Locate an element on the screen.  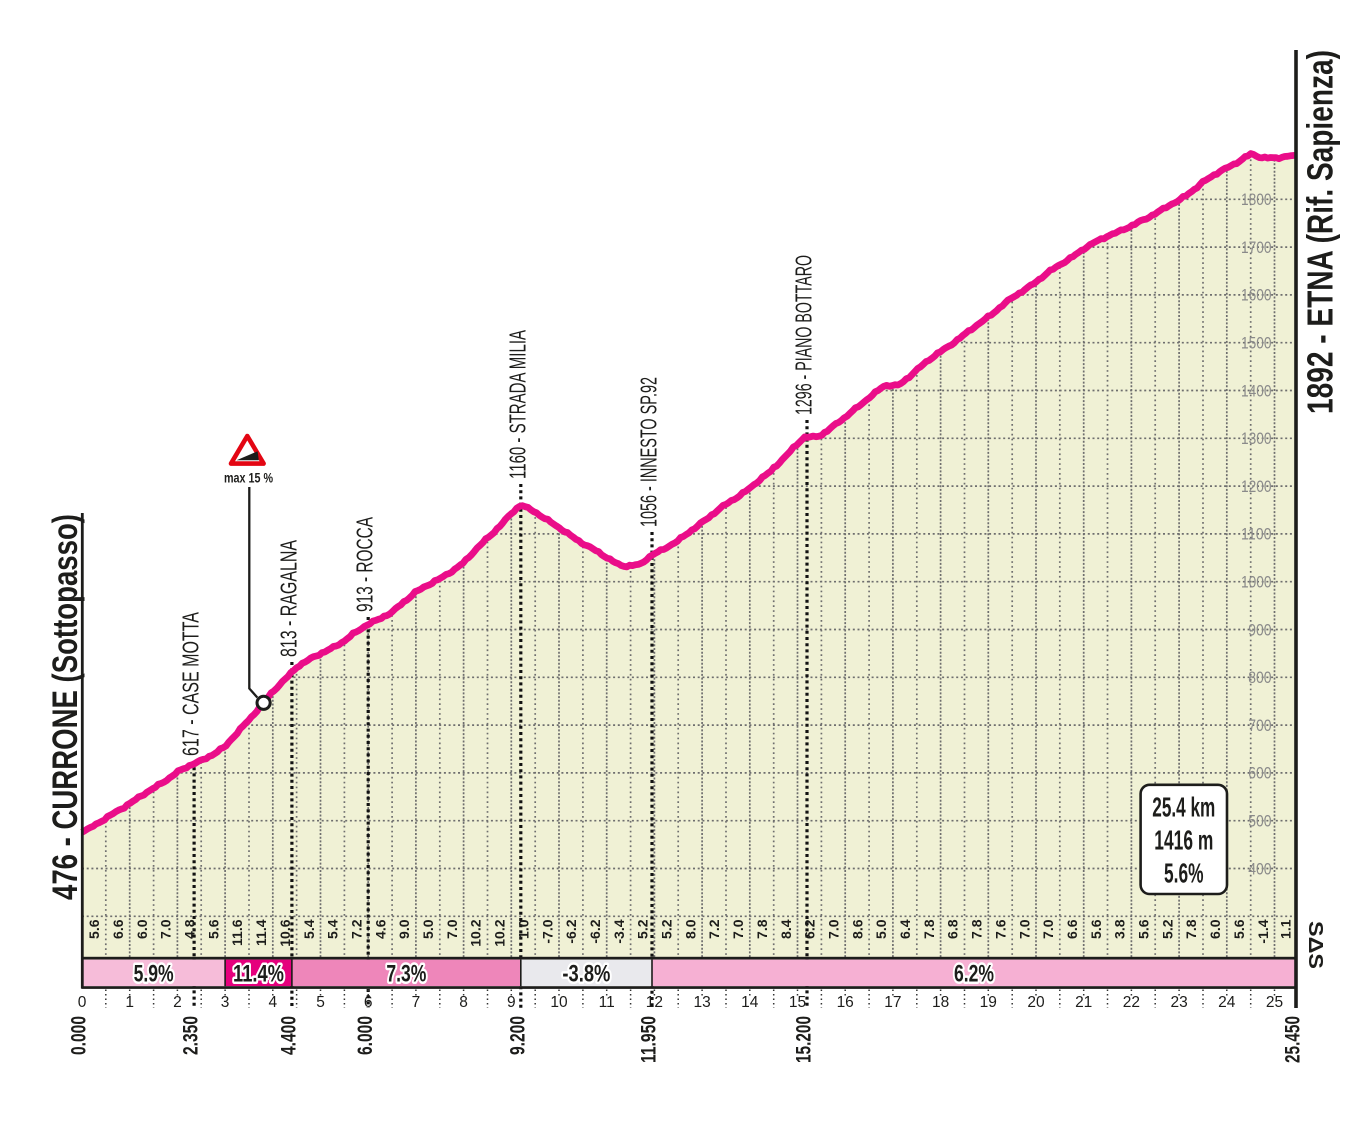
svg-text: 6.2 is located at coordinates (810, 929).